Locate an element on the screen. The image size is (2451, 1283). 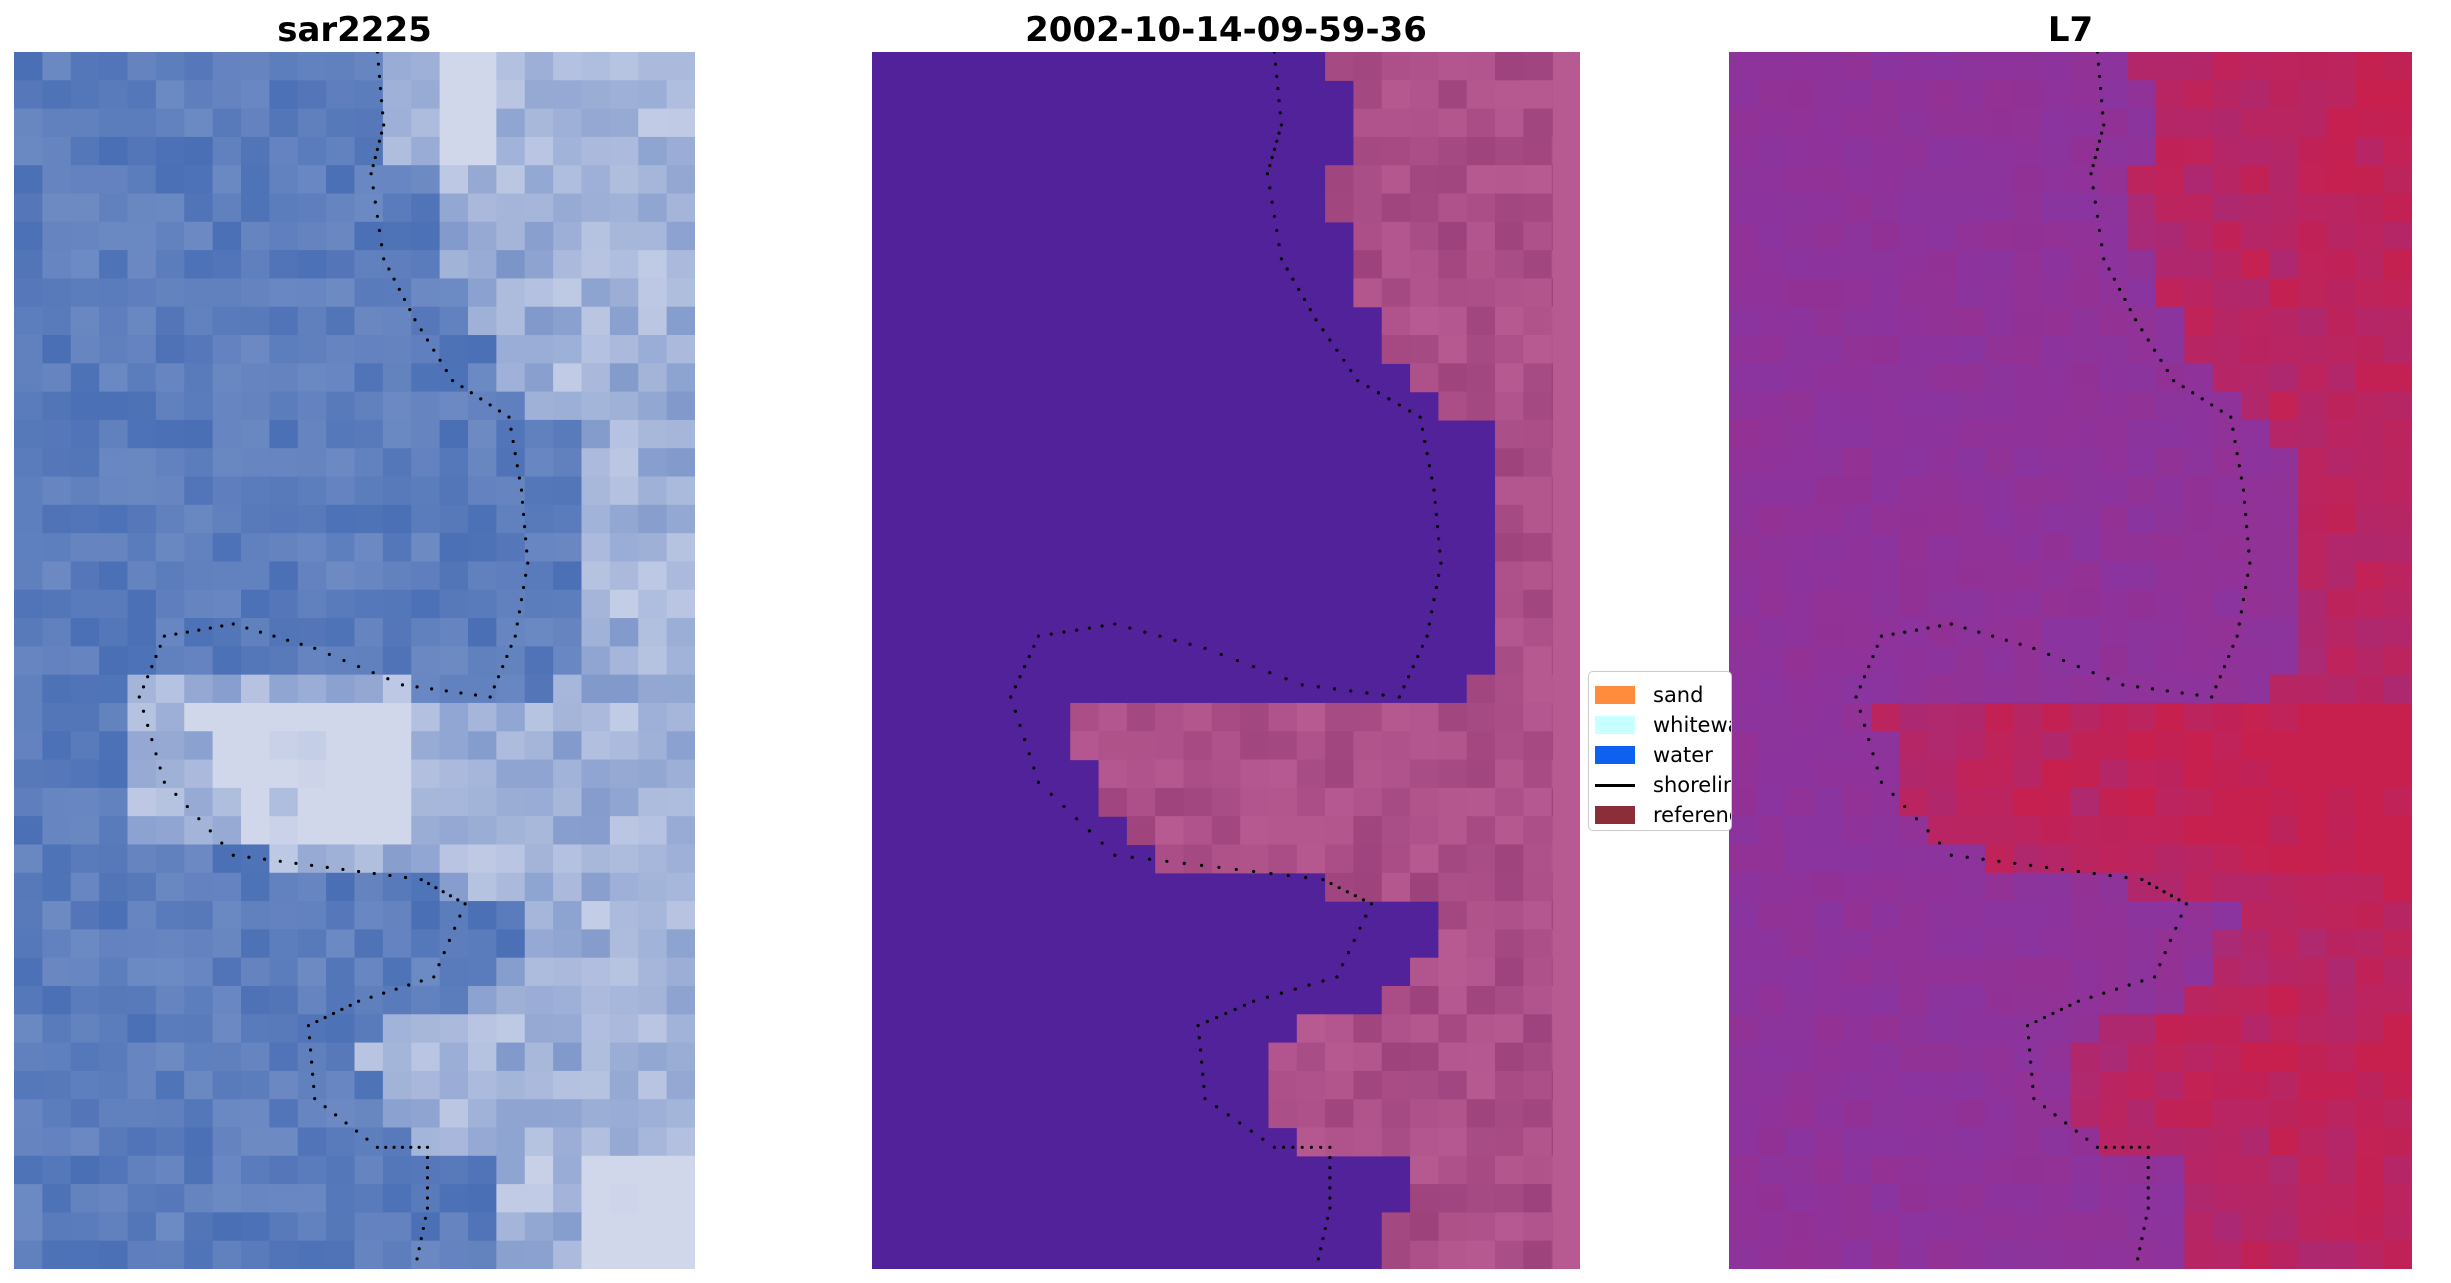
legend-swatch-sand is located at coordinates (1615, 695).